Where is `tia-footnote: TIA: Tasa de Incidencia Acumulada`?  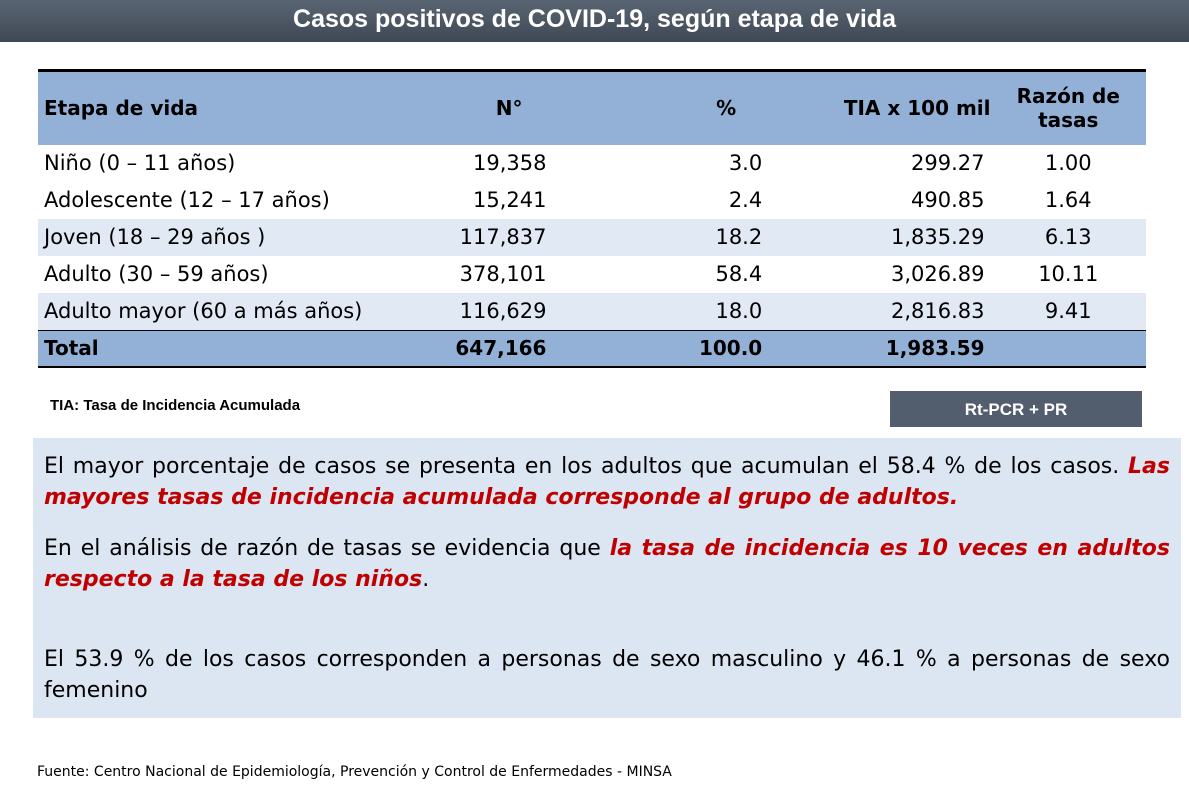
tia-footnote: TIA: Tasa de Incidencia Acumulada is located at coordinates (175, 405).